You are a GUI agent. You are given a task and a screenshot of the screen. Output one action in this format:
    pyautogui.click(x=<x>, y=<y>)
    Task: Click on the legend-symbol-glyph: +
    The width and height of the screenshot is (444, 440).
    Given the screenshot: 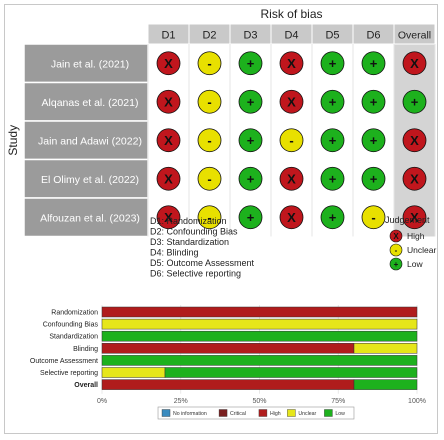 What is the action you would take?
    pyautogui.click(x=396, y=264)
    